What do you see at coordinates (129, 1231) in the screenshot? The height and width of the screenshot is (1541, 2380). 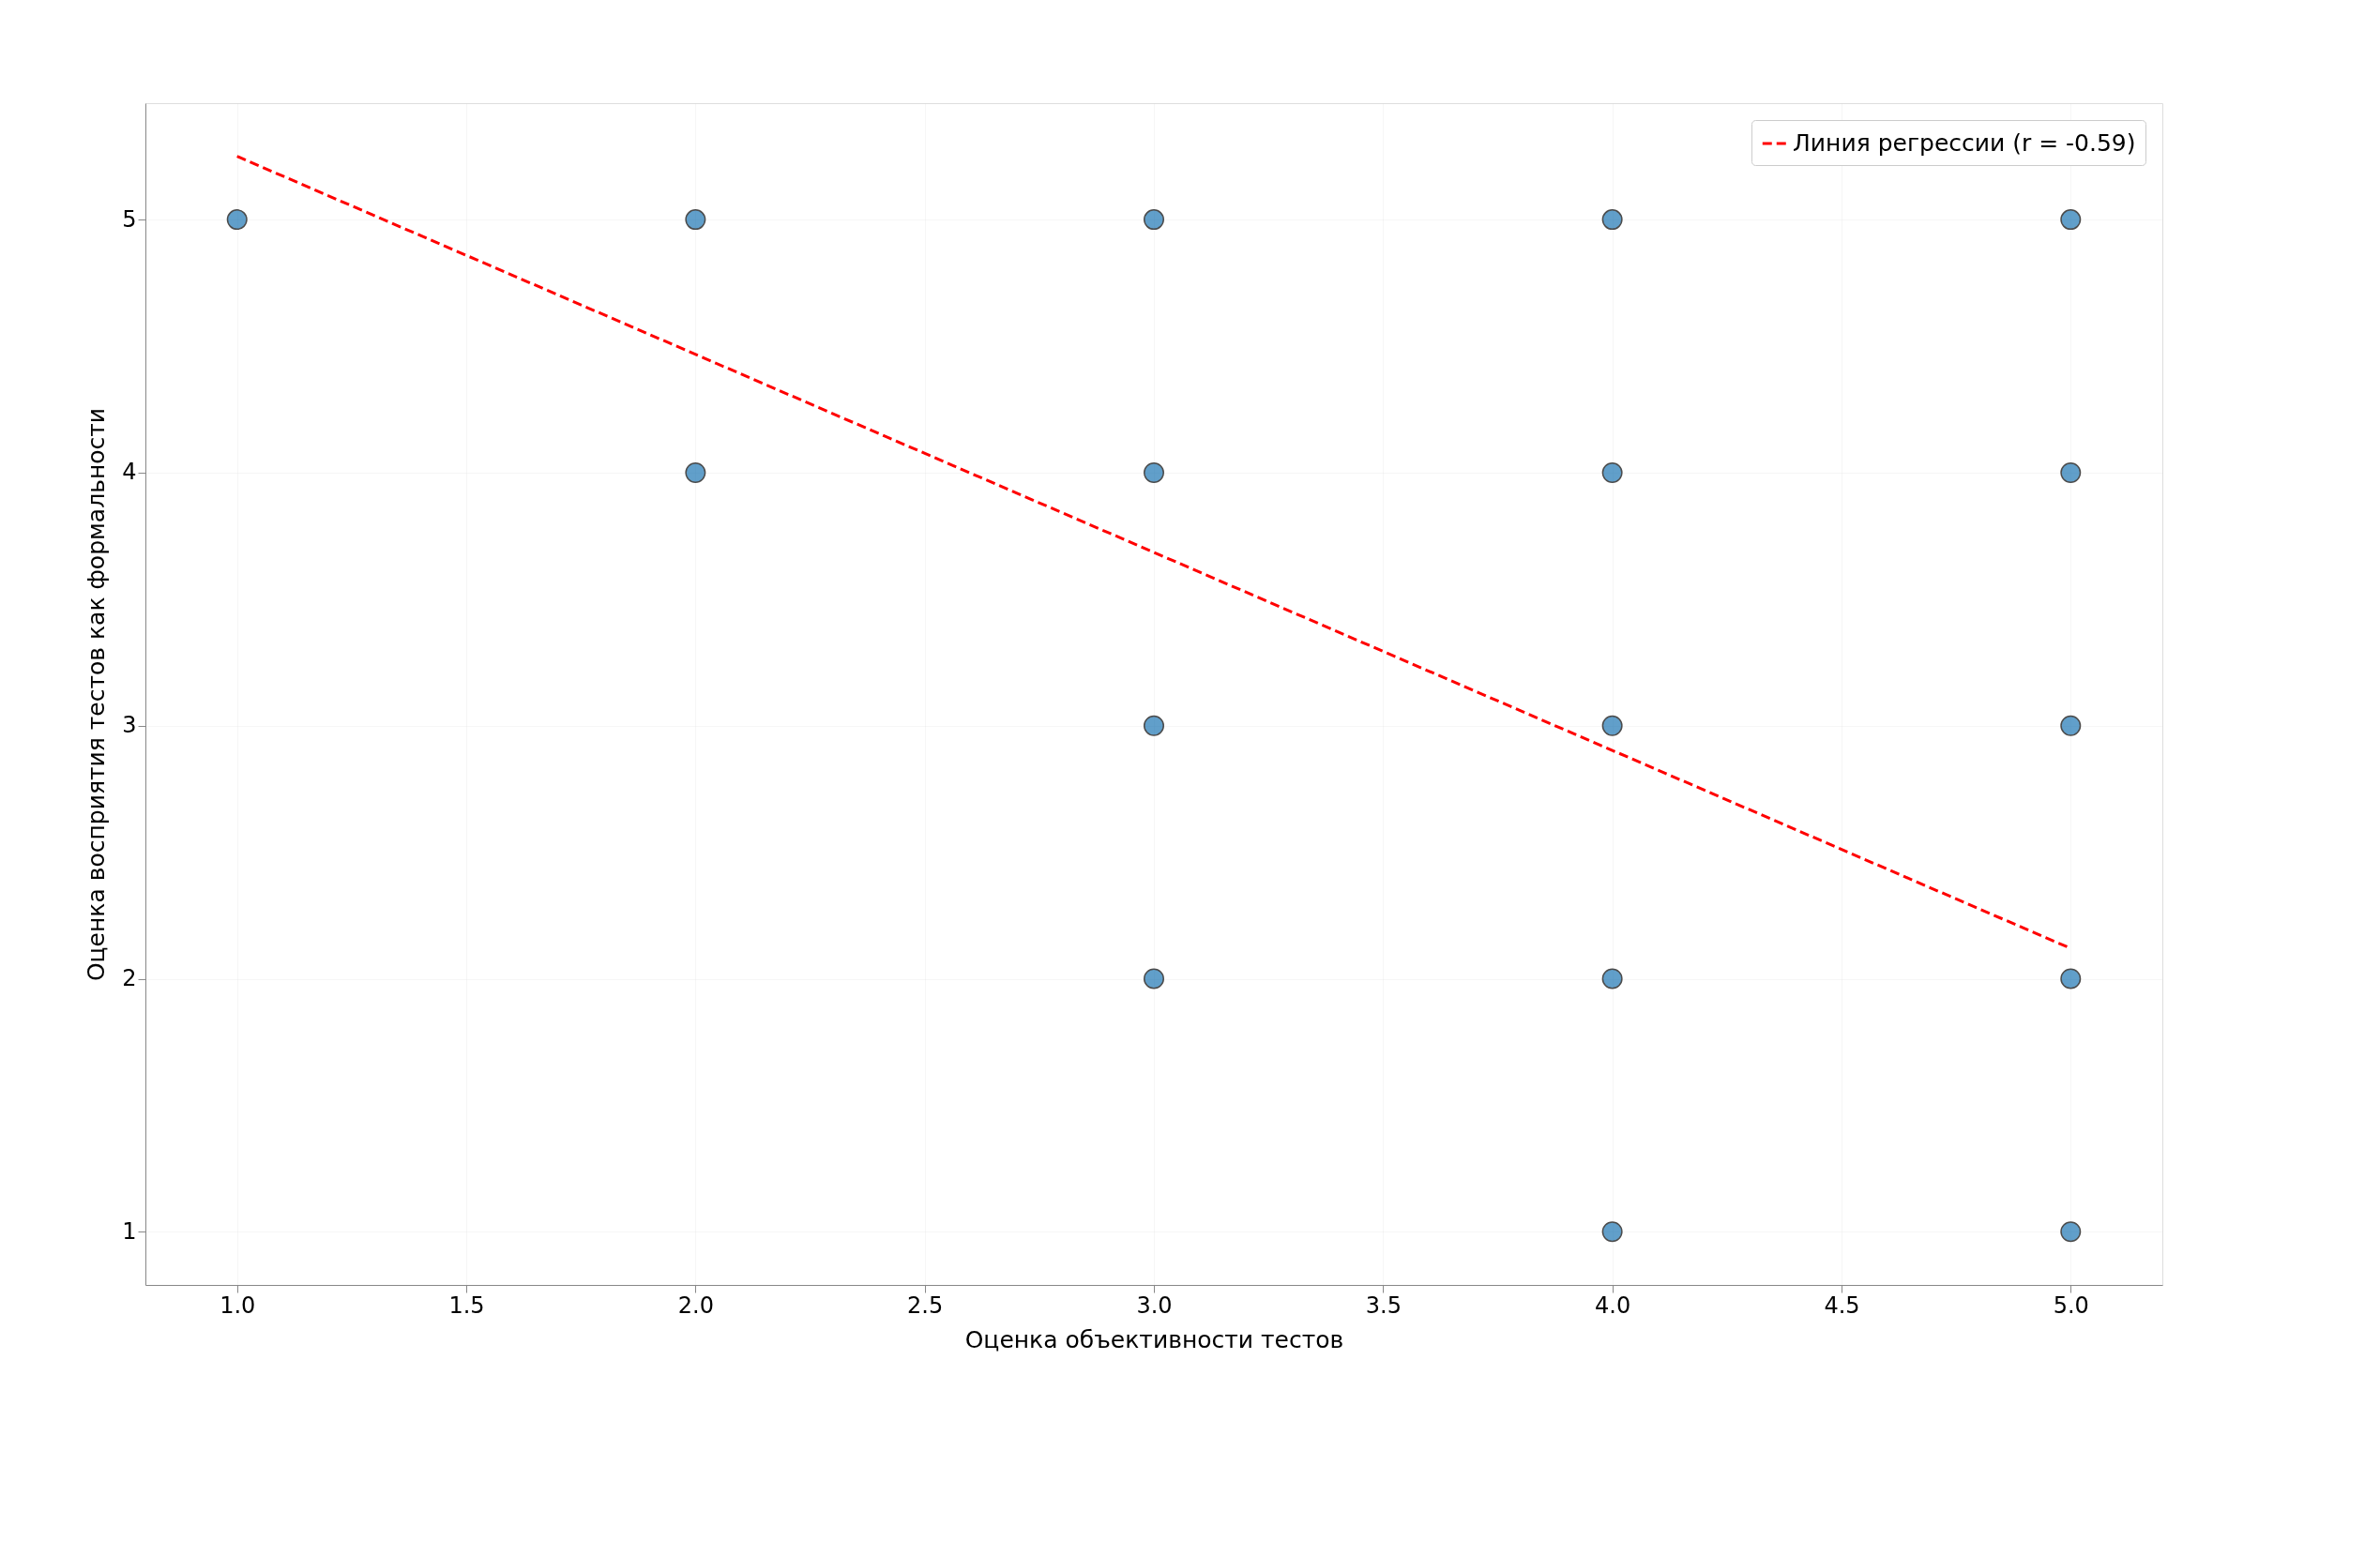 I see `y-tick-label: 1` at bounding box center [129, 1231].